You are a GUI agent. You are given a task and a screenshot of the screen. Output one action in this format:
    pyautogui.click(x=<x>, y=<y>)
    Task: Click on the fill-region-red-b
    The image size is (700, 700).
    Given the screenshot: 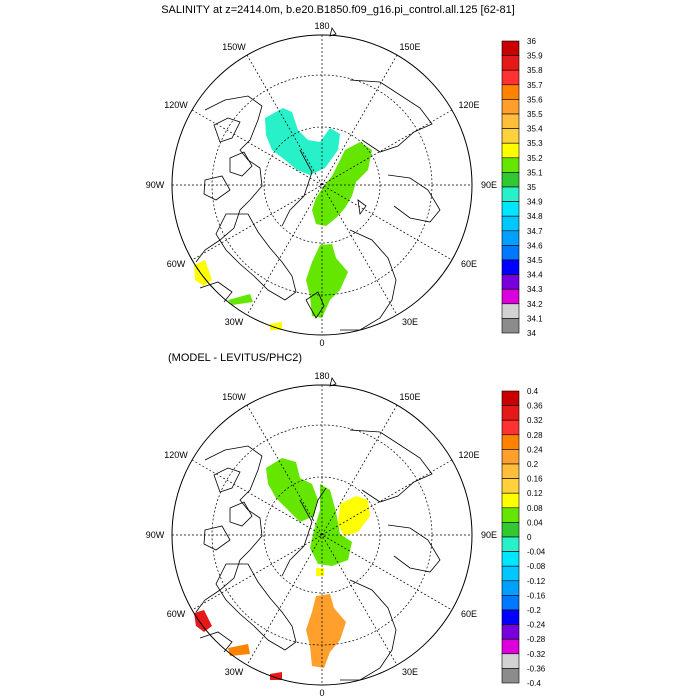 What is the action you would take?
    pyautogui.click(x=276, y=676)
    